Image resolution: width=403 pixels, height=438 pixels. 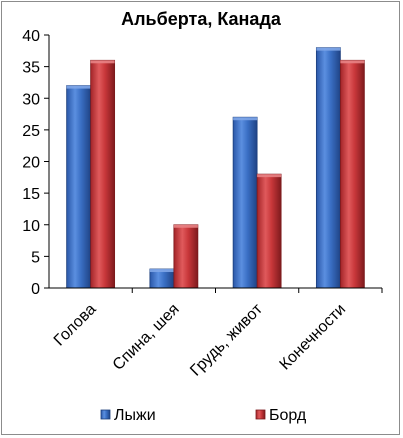 What do you see at coordinates (31, 163) in the screenshot?
I see `y-tick-label: 20` at bounding box center [31, 163].